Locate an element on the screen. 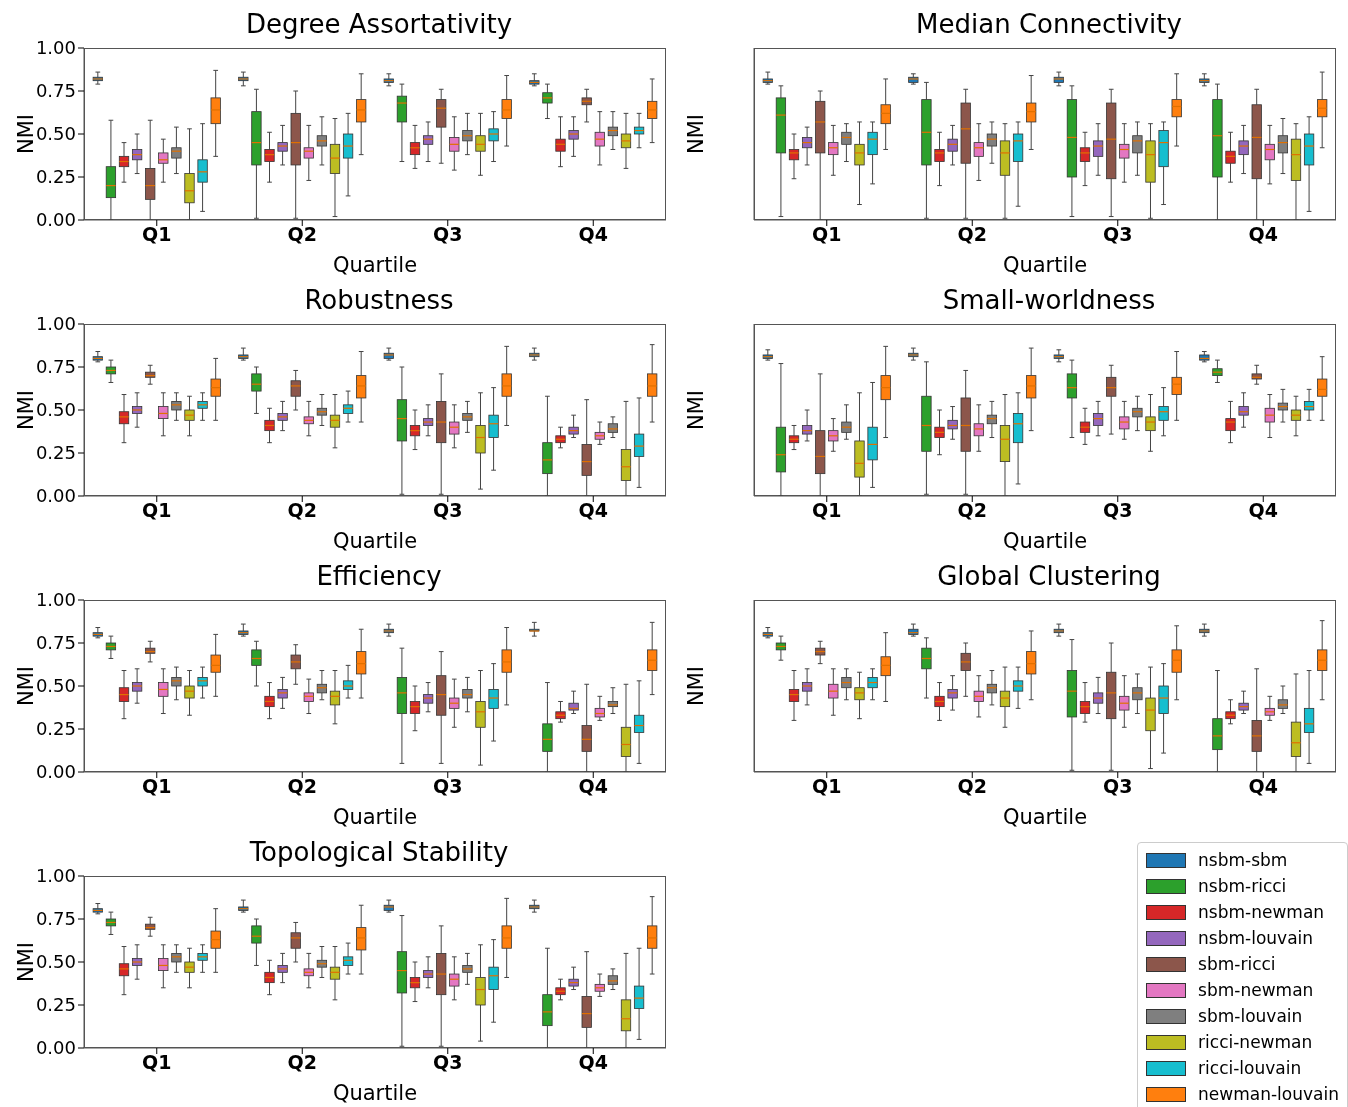  legend-label: sbm-louvain is located at coordinates (1250, 1016).